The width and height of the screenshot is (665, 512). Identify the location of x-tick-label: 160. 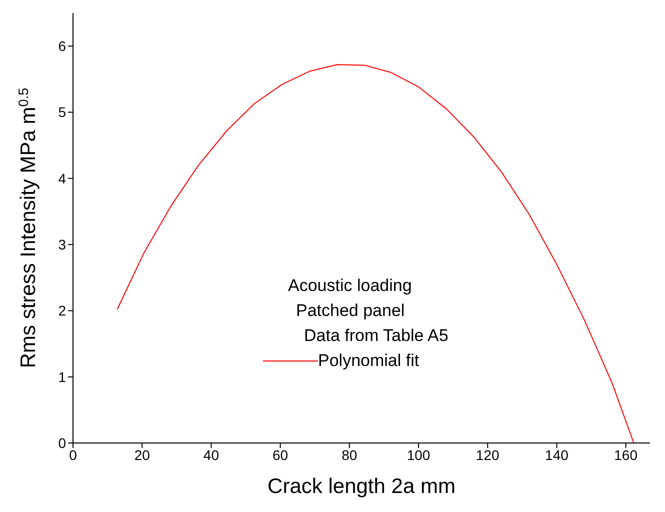
(626, 454).